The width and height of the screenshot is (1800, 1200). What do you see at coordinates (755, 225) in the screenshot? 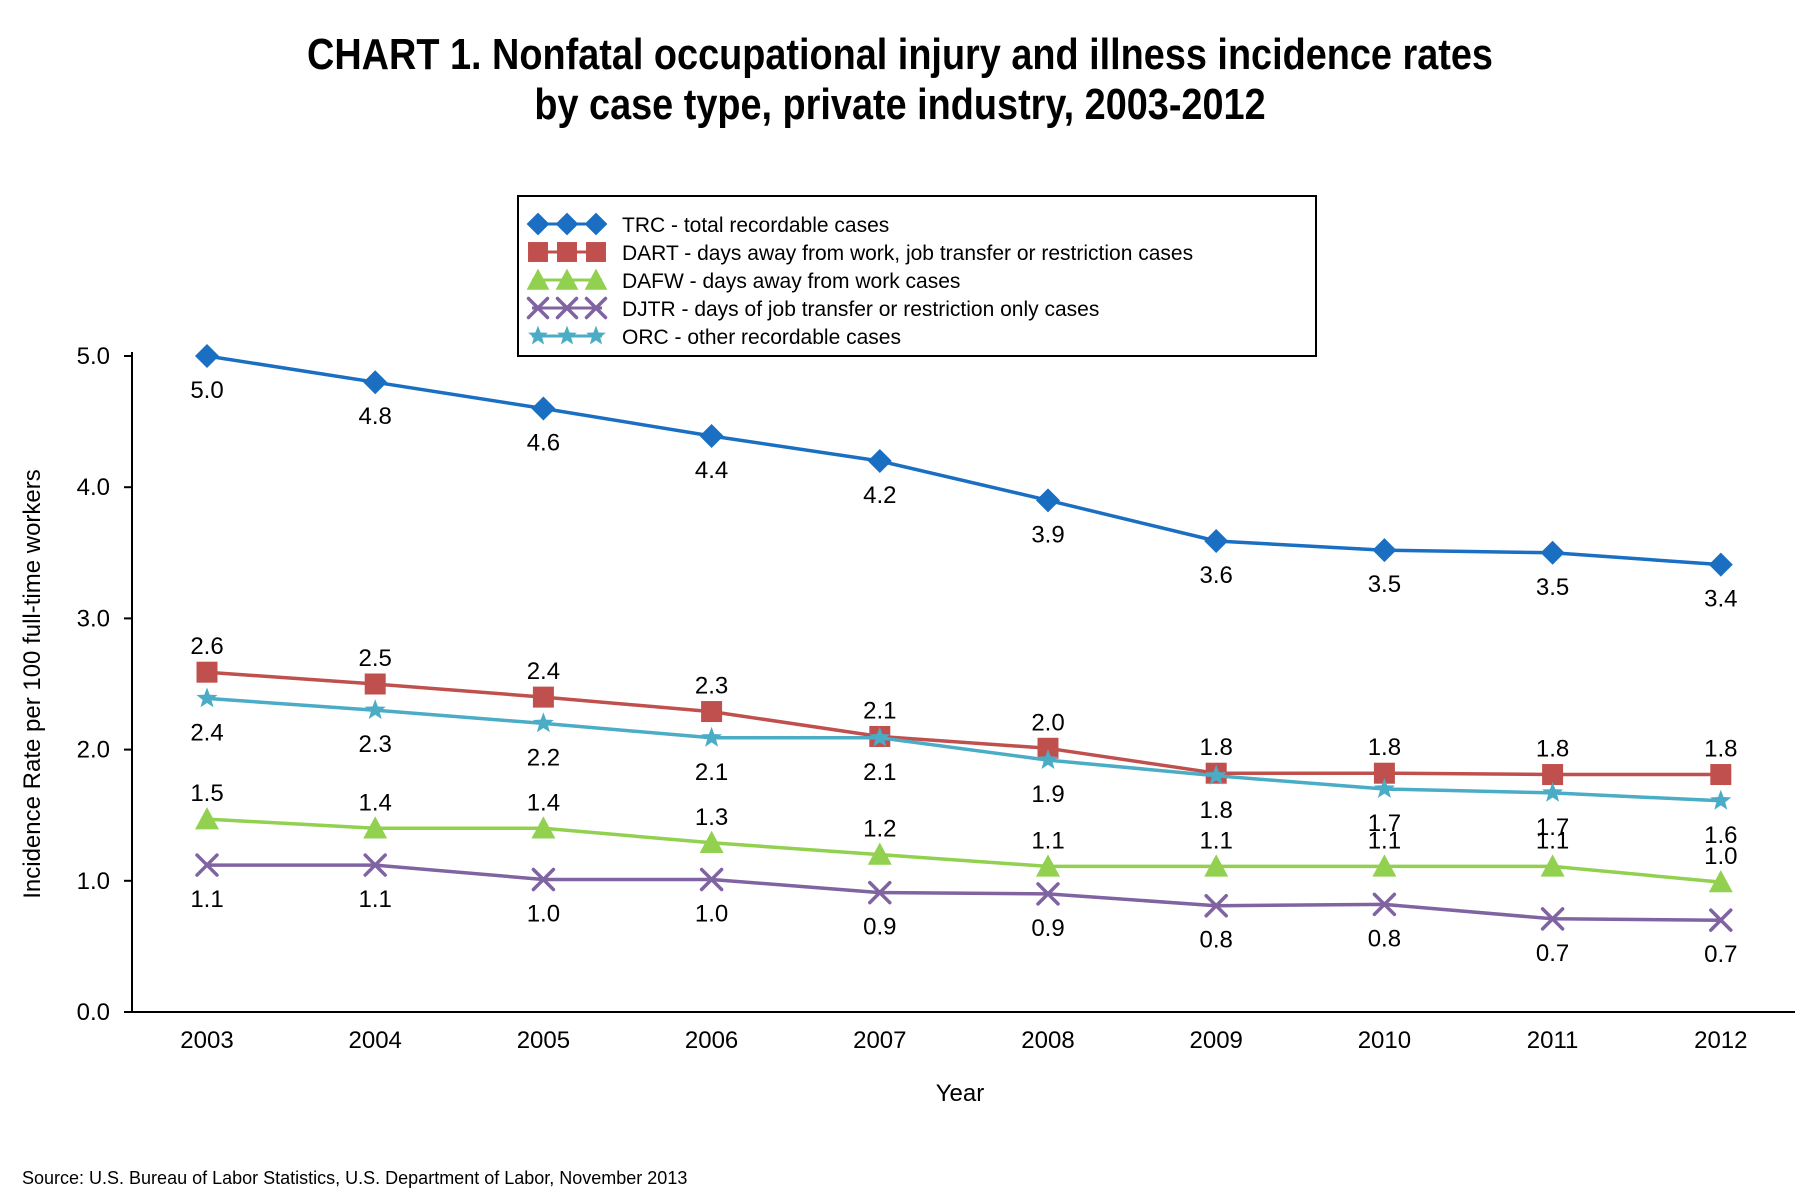
I see `legend-label: TRC - total recordable cases` at bounding box center [755, 225].